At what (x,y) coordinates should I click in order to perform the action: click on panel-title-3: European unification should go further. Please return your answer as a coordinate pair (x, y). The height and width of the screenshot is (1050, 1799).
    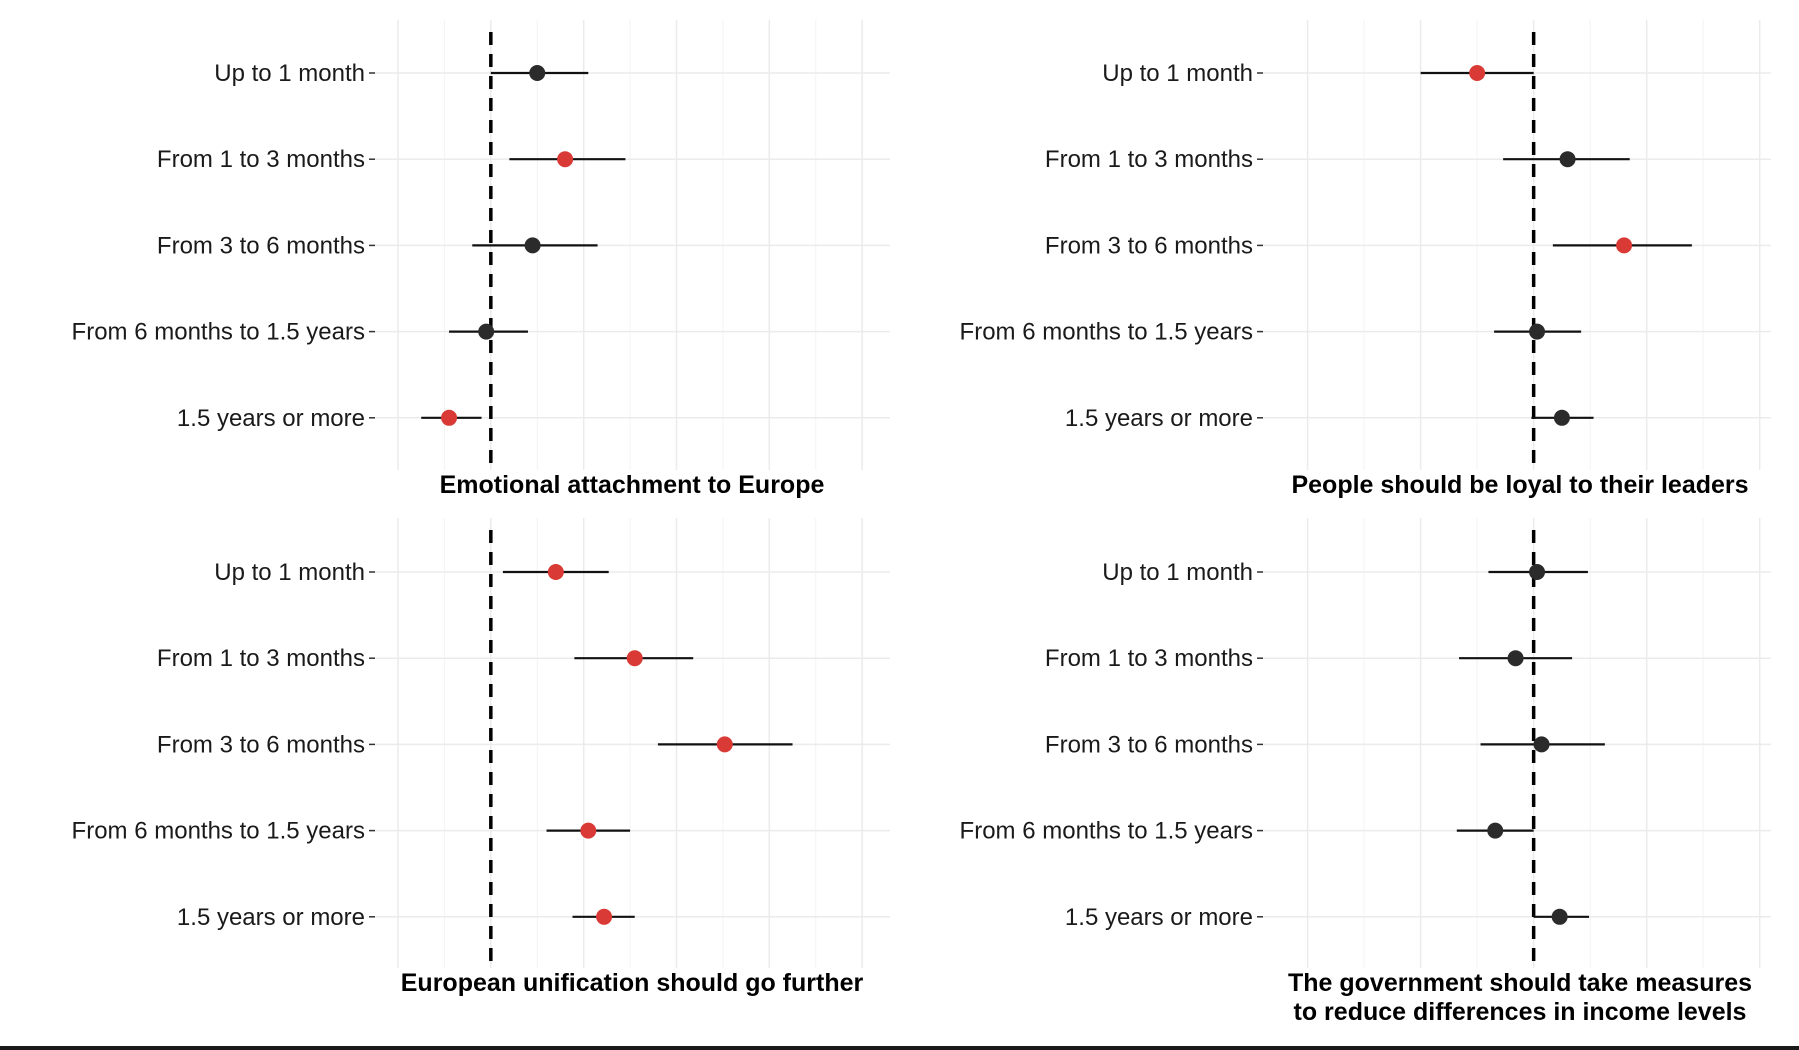
    Looking at the image, I should click on (632, 983).